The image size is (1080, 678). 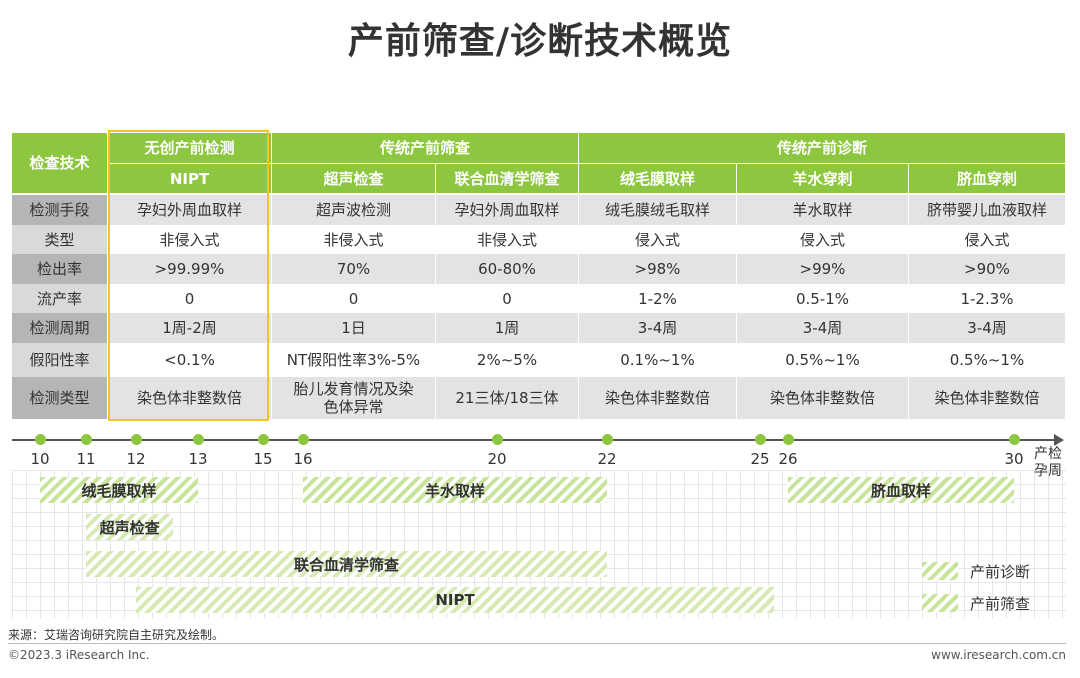 What do you see at coordinates (760, 459) in the screenshot?
I see `tick-label: 25` at bounding box center [760, 459].